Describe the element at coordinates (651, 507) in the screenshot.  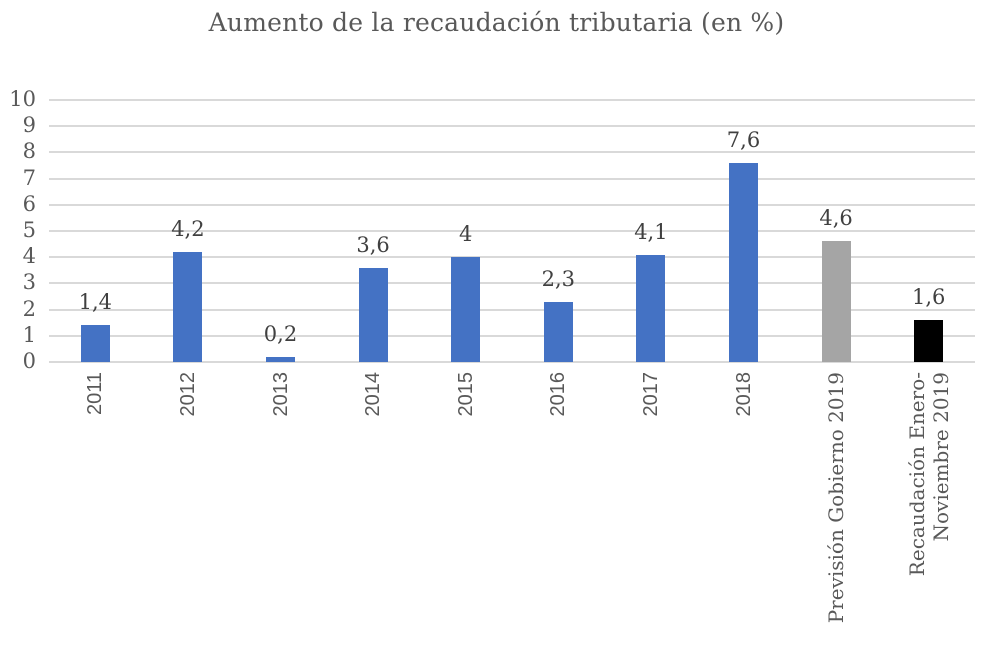
I see `x-tick-label: 2017` at that location.